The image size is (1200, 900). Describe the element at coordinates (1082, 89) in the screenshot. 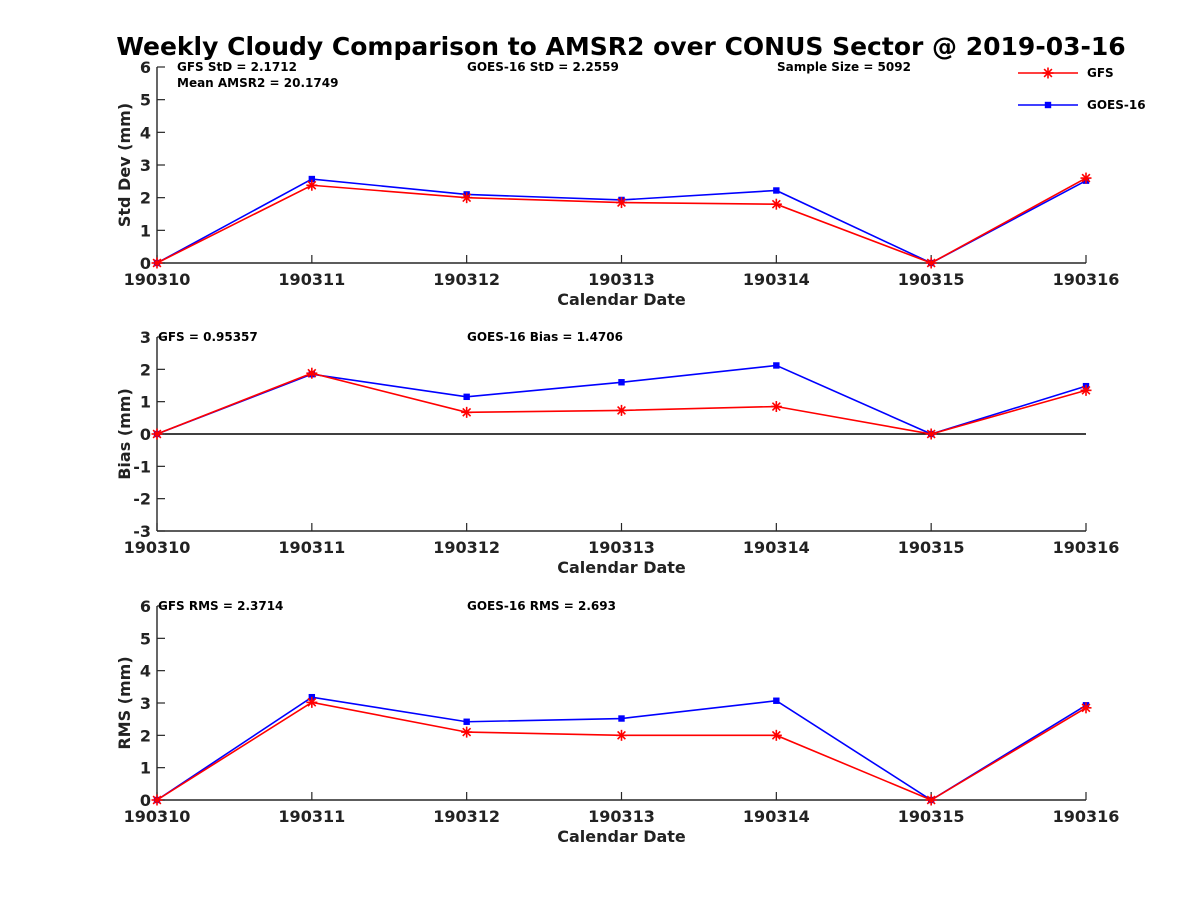

I see `legend: GFS GOES-16` at that location.